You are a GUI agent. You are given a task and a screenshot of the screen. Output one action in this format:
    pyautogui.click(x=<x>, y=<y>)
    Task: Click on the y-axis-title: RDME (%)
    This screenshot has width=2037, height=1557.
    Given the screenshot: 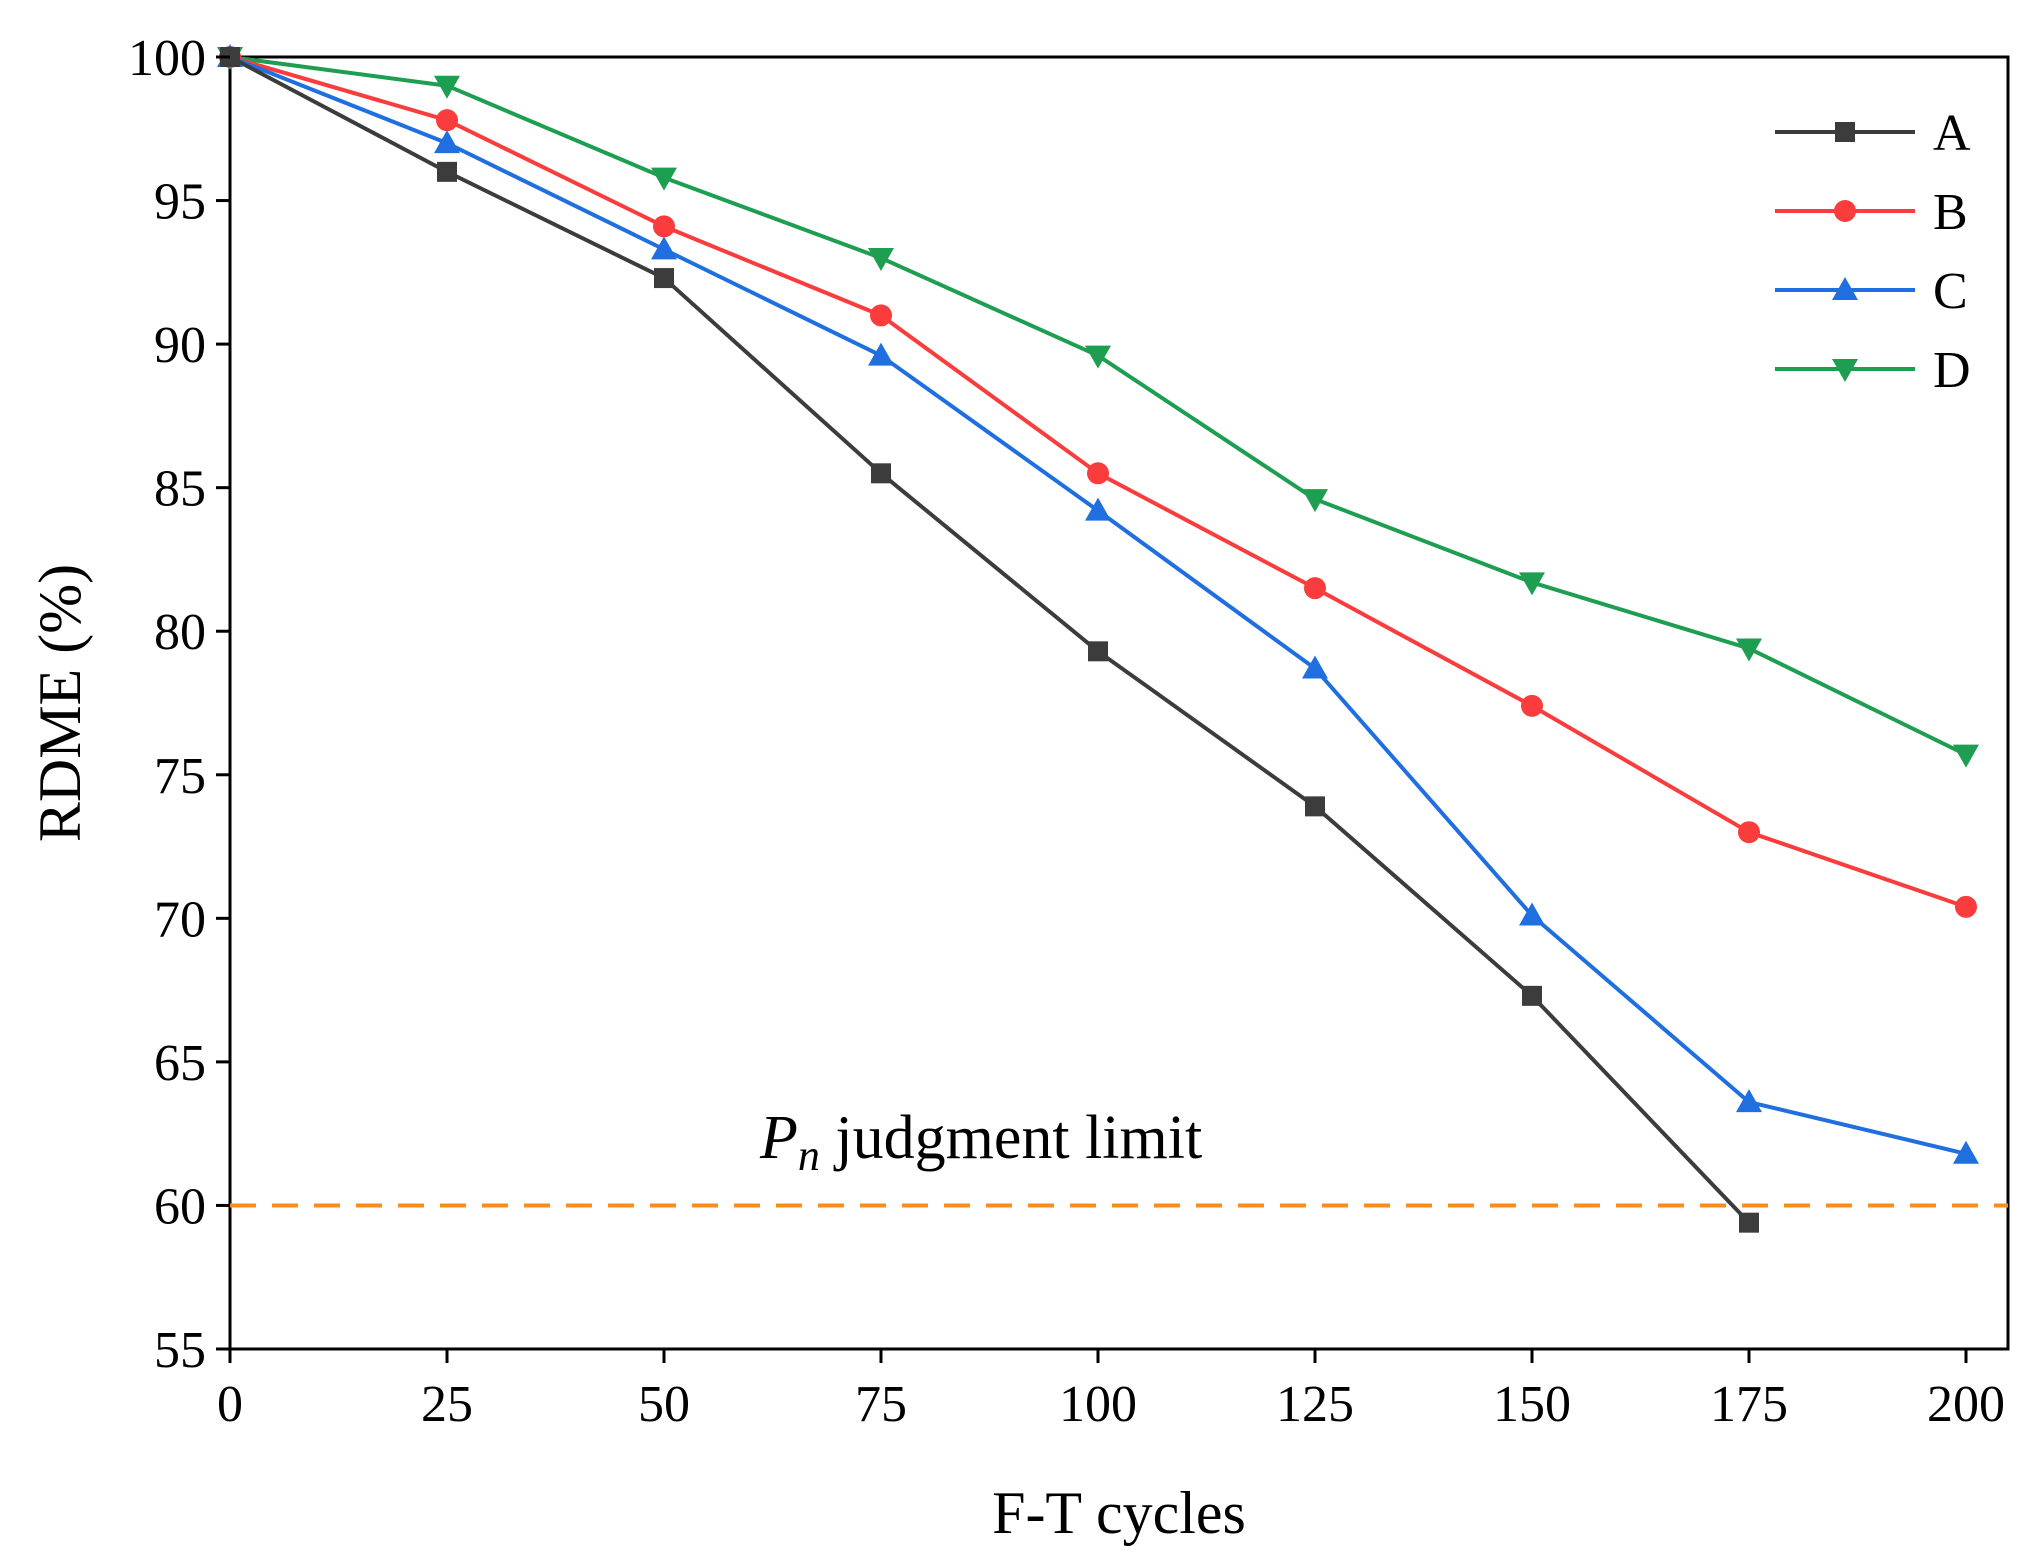 What is the action you would take?
    pyautogui.click(x=60, y=703)
    